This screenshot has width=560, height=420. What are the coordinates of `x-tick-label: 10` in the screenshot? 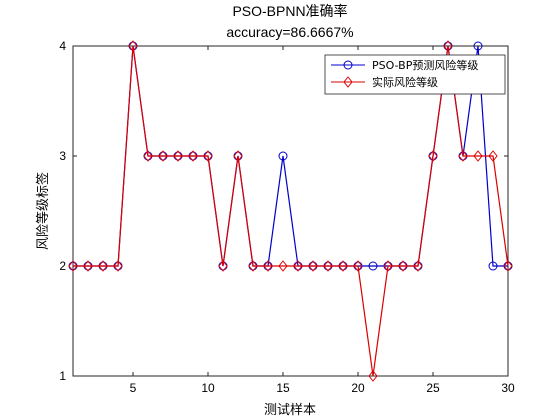 It's located at (208, 388).